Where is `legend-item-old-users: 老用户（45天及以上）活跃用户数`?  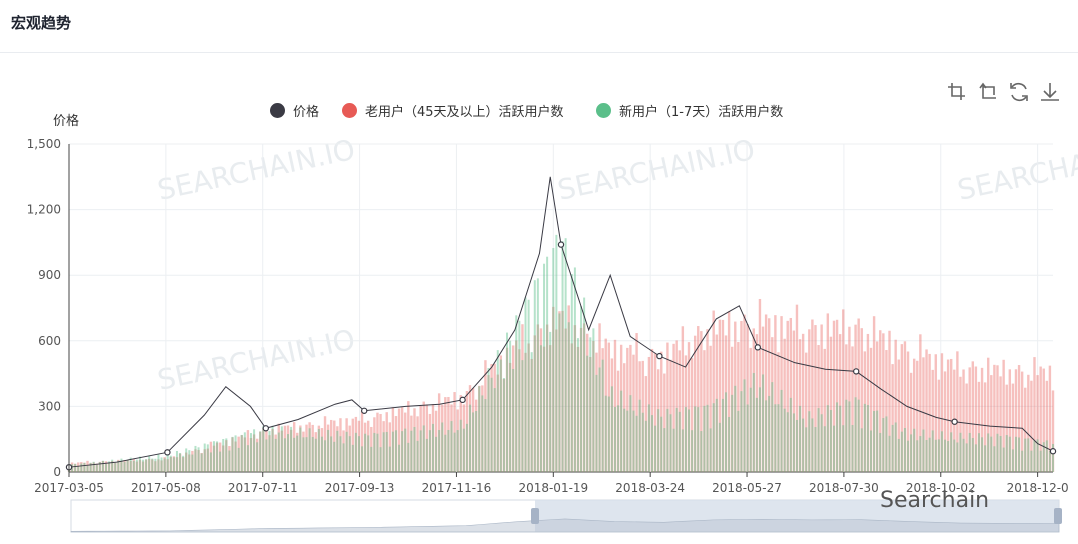 legend-item-old-users: 老用户（45天及以上）活跃用户数 is located at coordinates (453, 110).